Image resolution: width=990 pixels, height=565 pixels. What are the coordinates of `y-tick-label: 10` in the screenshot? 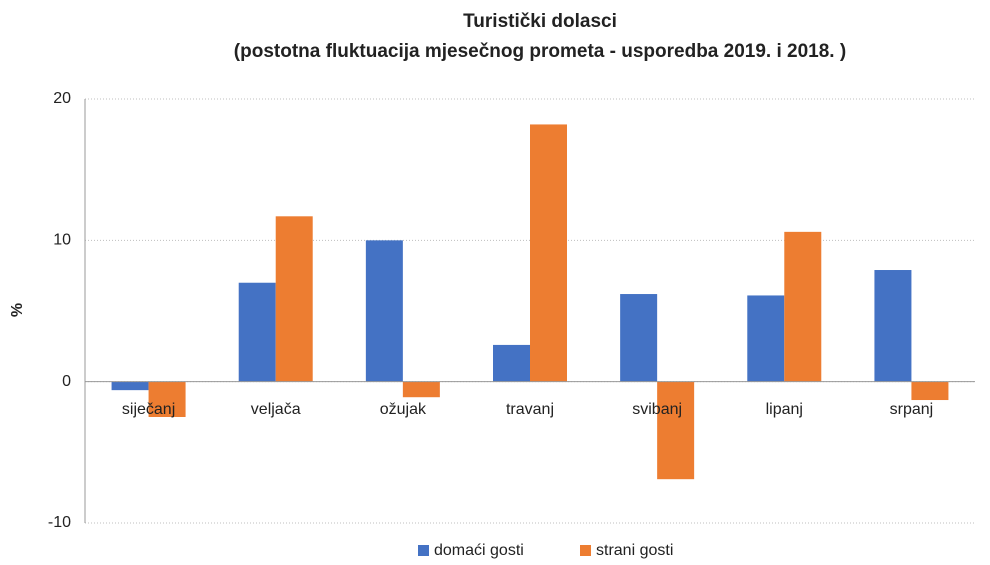 It's located at (62, 240).